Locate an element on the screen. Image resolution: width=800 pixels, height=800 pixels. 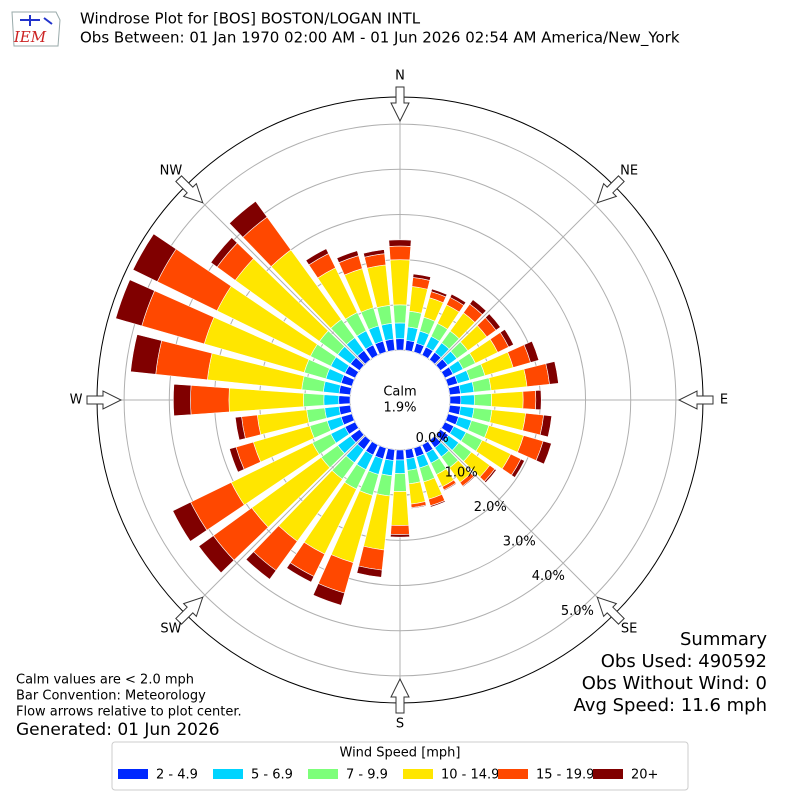
r-tick-label: 3.0% is located at coordinates (519, 542).